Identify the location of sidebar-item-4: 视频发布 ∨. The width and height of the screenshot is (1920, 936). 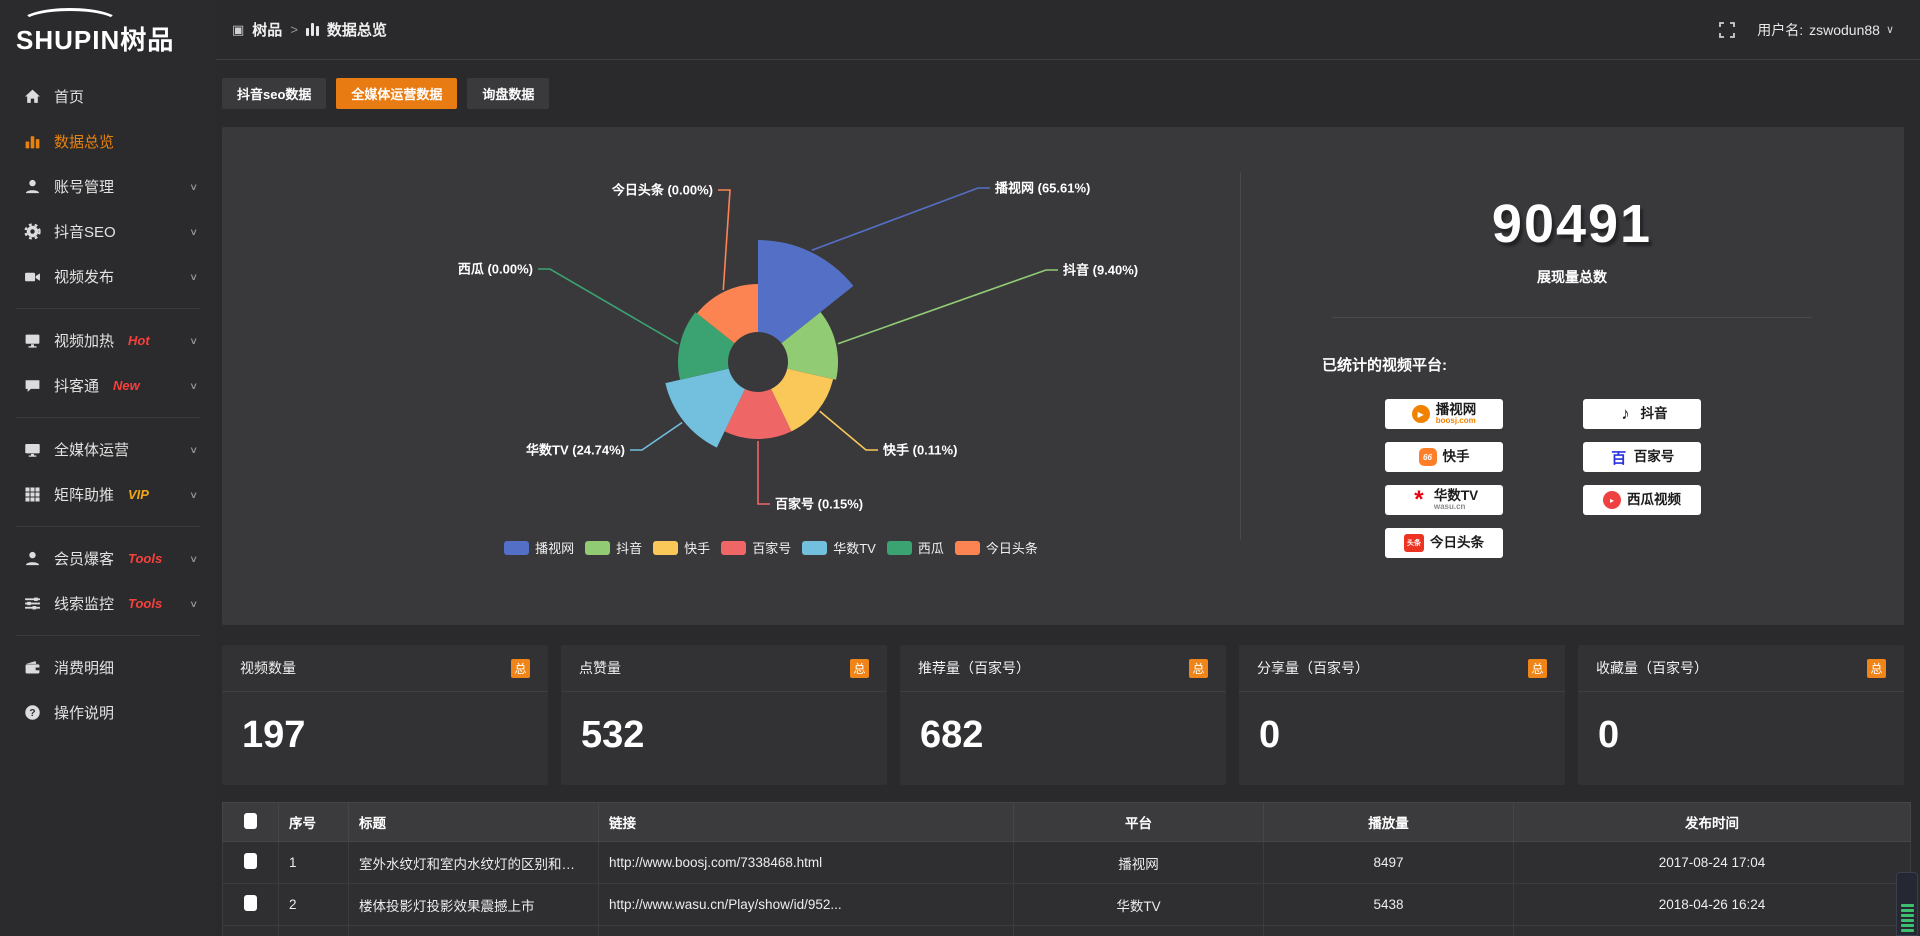
(108, 276).